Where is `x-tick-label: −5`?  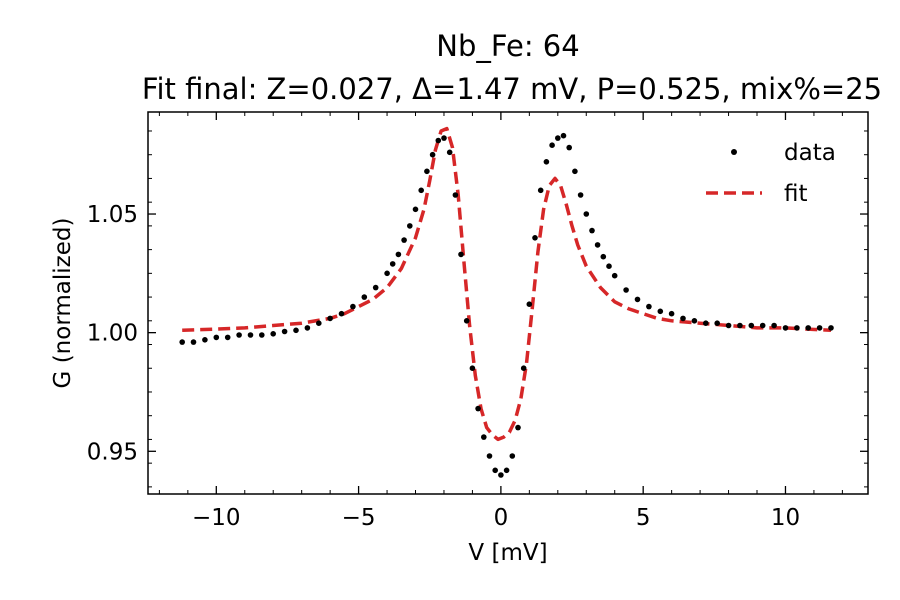
x-tick-label: −5 is located at coordinates (359, 518).